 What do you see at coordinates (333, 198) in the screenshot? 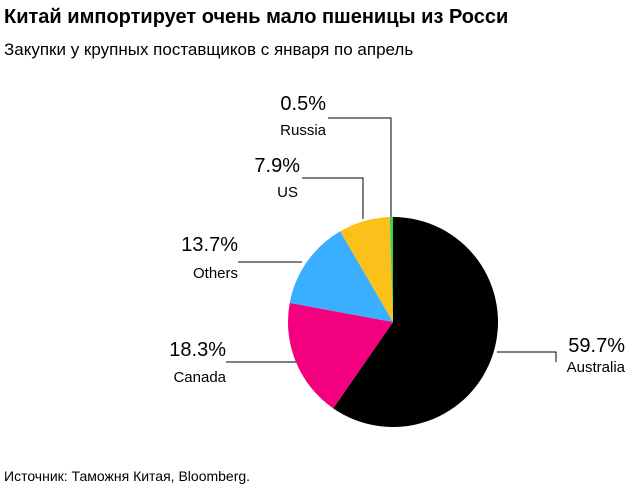
I see `leader-line-us` at bounding box center [333, 198].